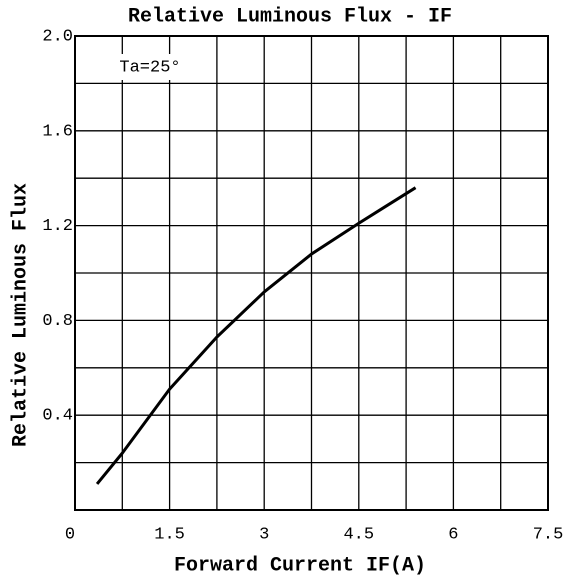 This screenshot has height=583, width=566. What do you see at coordinates (300, 565) in the screenshot?
I see `x-axis-label: Forward Current IF(A)` at bounding box center [300, 565].